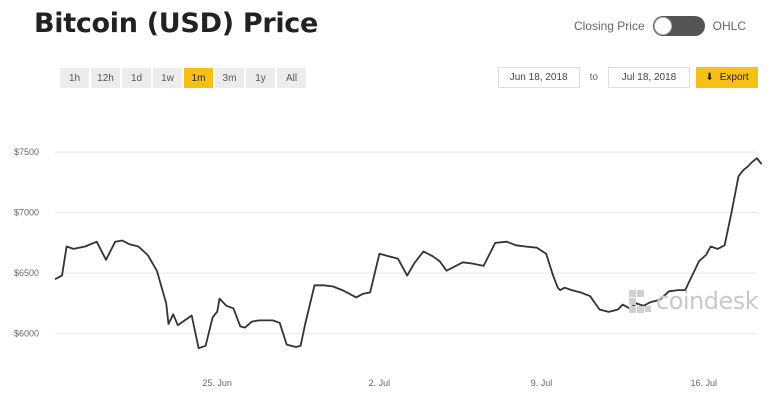 The width and height of the screenshot is (768, 403). I want to click on range-button-1d: 1d, so click(136, 78).